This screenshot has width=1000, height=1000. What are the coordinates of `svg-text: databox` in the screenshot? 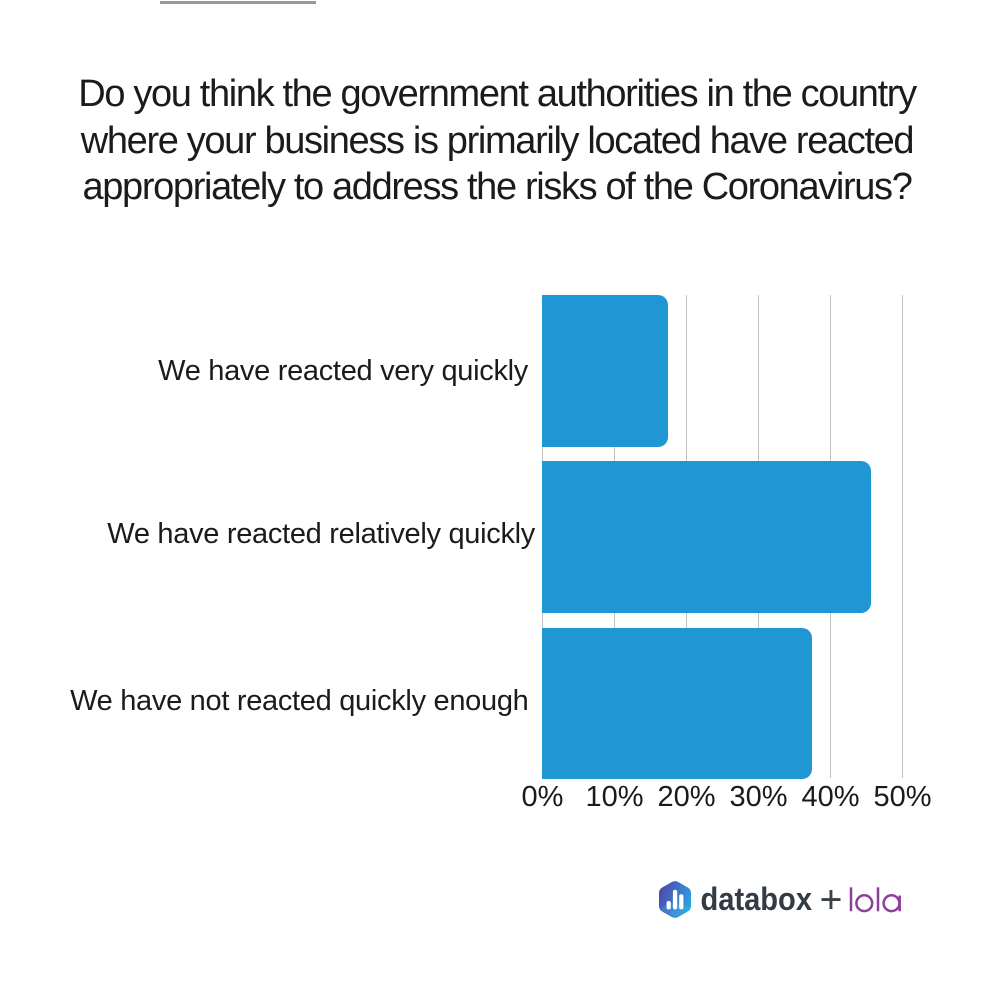 It's located at (757, 899).